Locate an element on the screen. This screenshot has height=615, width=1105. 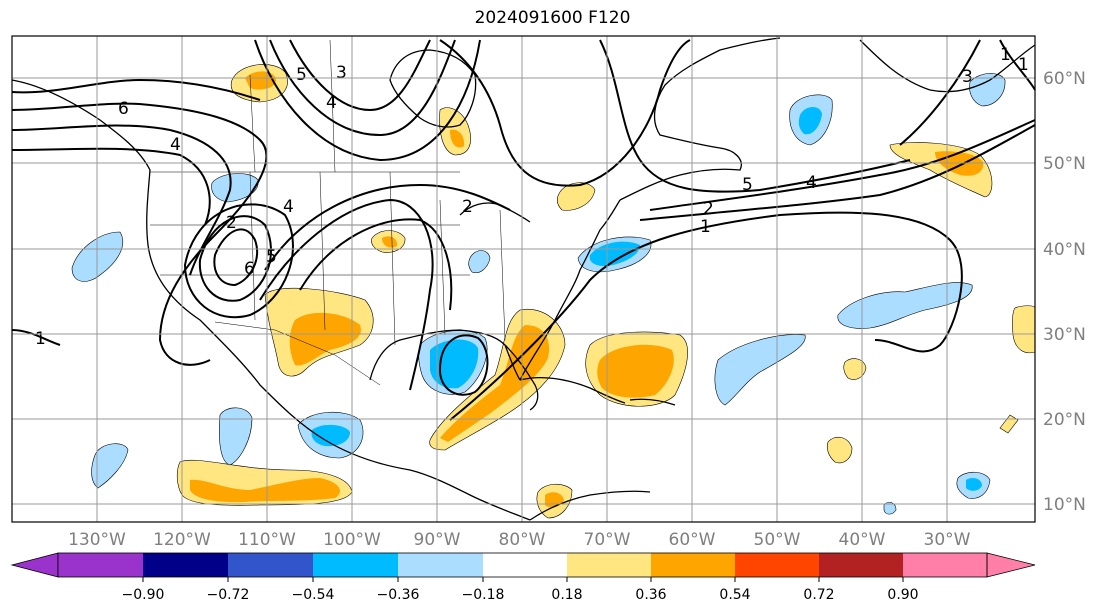
colorbar-arrow-low is located at coordinates (34, 565).